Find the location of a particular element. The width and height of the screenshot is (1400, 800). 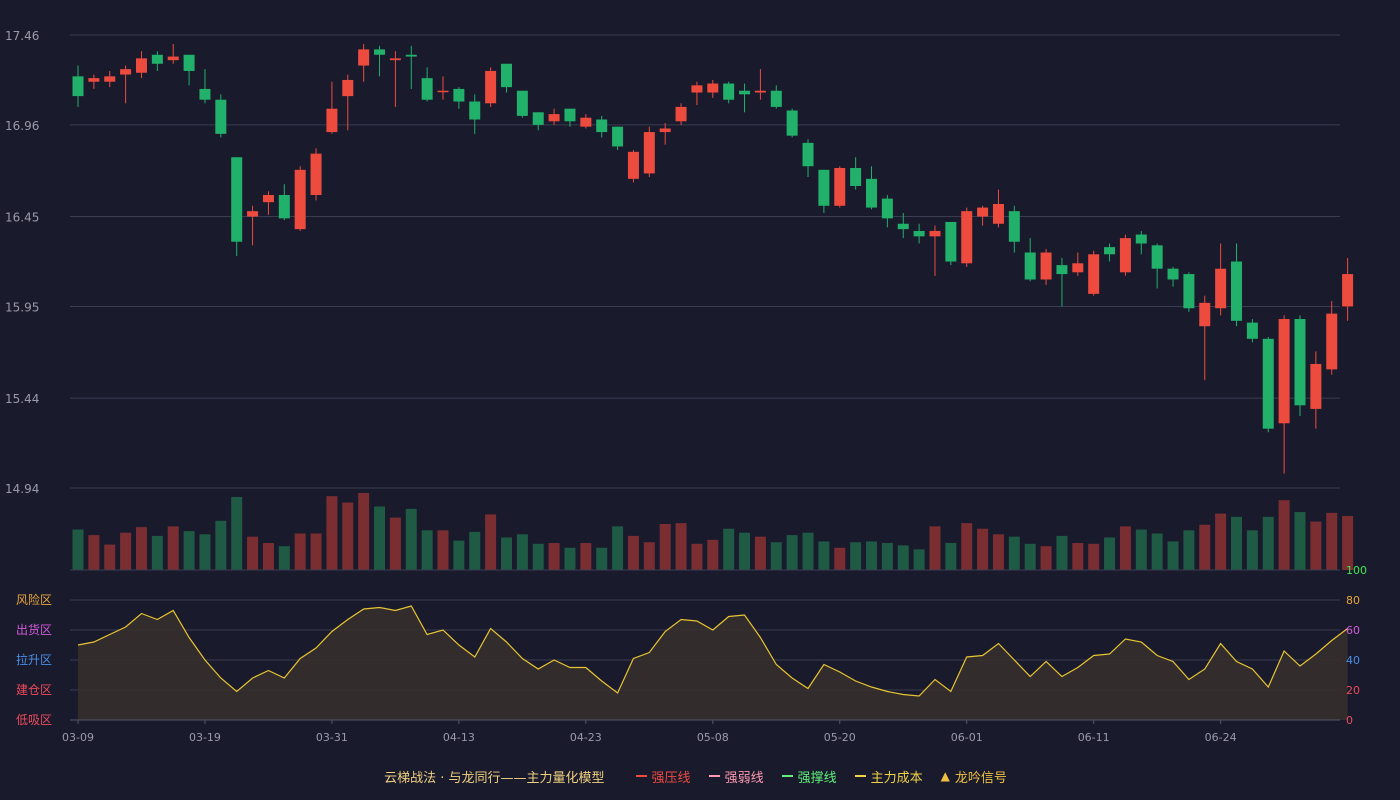

indicator-tick-label: 80 is located at coordinates (1353, 600).